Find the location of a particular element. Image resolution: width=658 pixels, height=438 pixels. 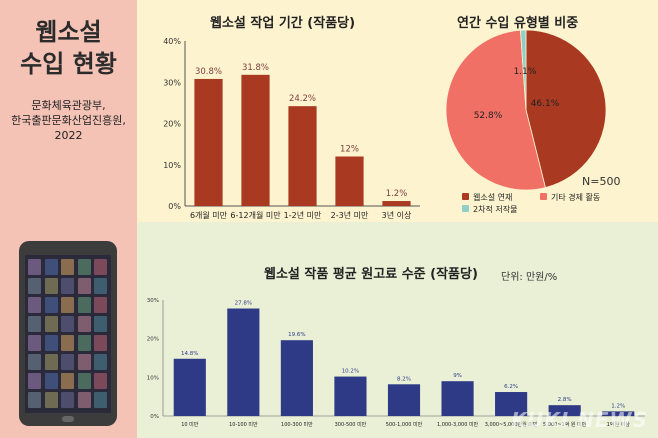

pie-sample-size: N=500 is located at coordinates (601, 181).